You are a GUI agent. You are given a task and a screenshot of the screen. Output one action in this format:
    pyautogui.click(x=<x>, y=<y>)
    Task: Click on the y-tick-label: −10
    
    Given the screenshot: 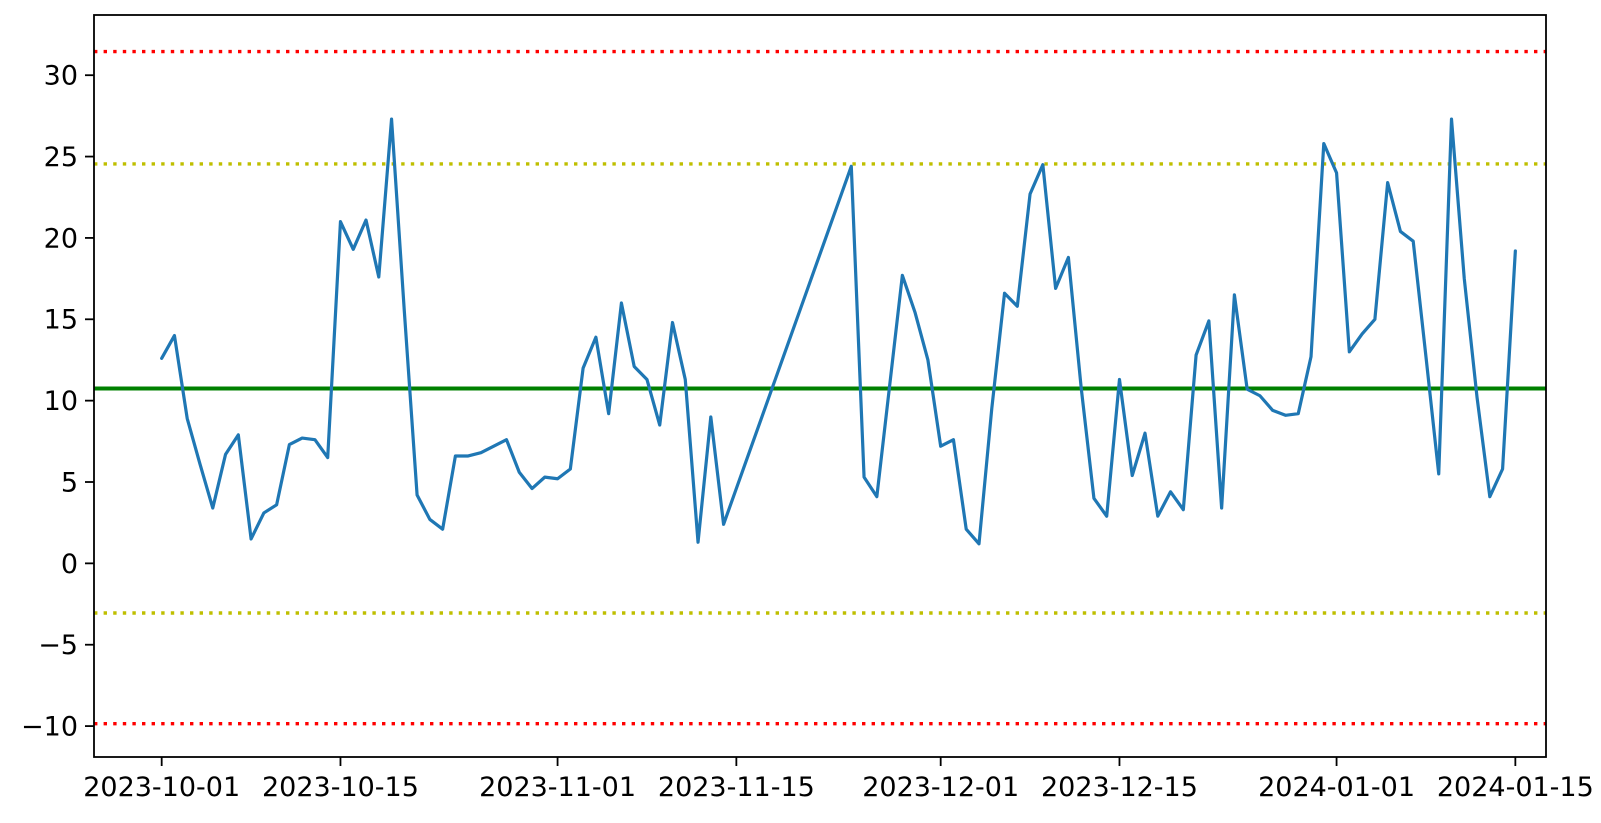 What is the action you would take?
    pyautogui.click(x=49, y=727)
    